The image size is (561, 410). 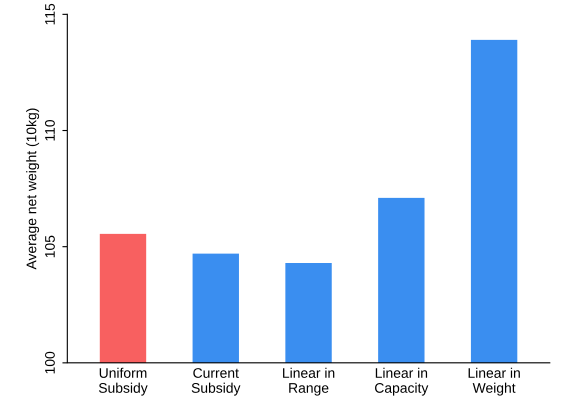 I want to click on x-tick-label: Linear in Range, so click(x=308, y=382).